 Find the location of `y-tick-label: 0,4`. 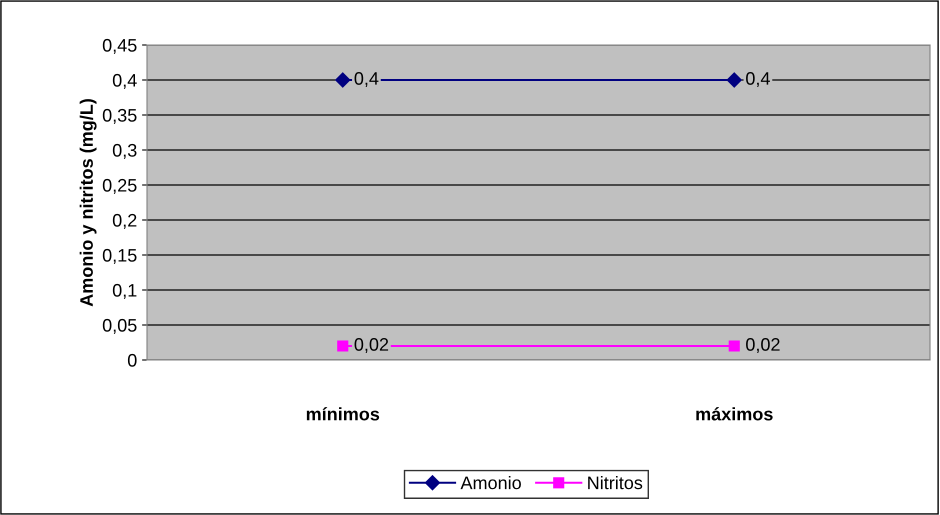

y-tick-label: 0,4 is located at coordinates (124, 81).